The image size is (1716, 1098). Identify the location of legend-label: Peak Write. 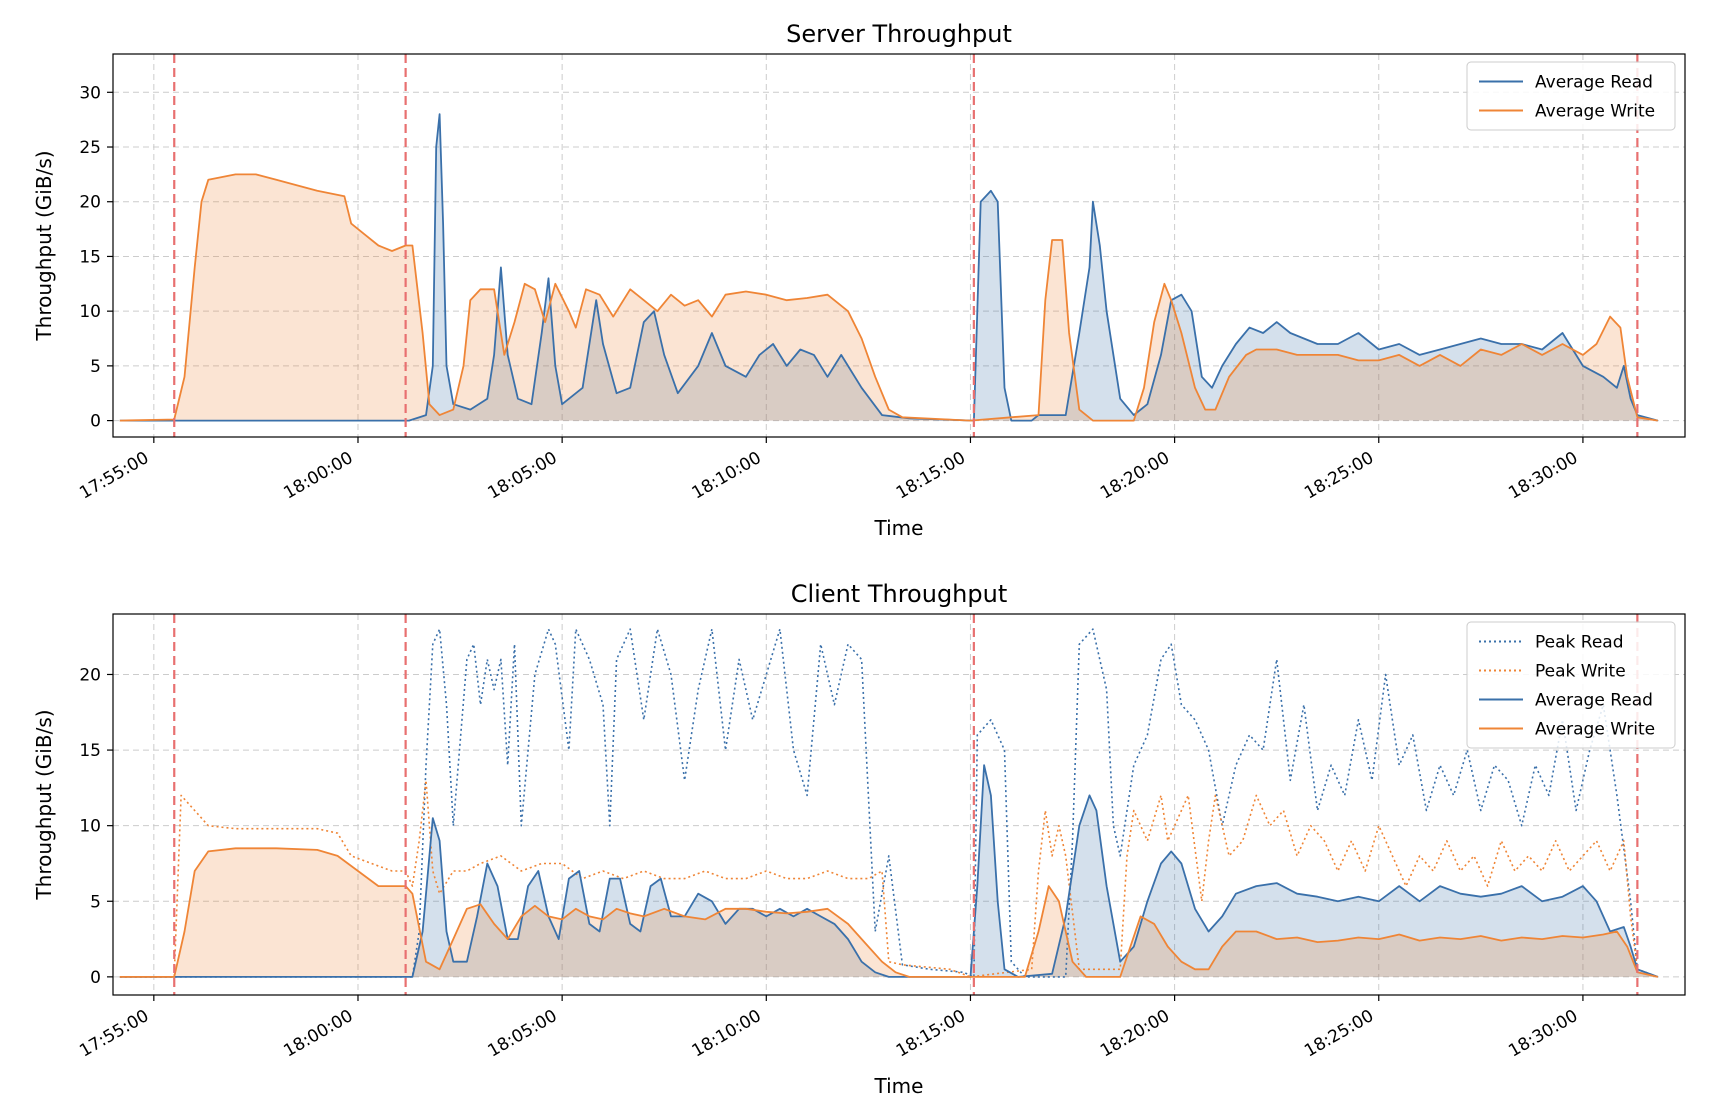
(1580, 672).